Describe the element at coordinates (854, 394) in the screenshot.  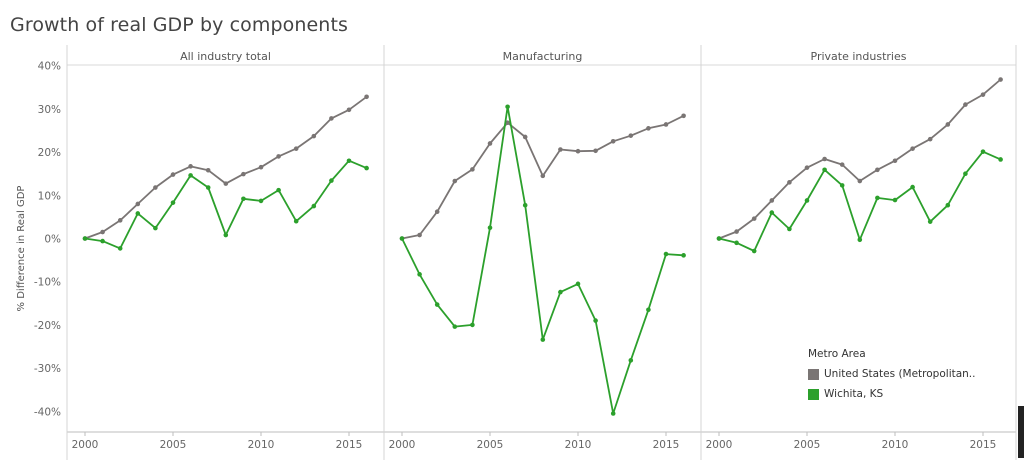
I see `legend-label-wichita: Wichita, KS` at that location.